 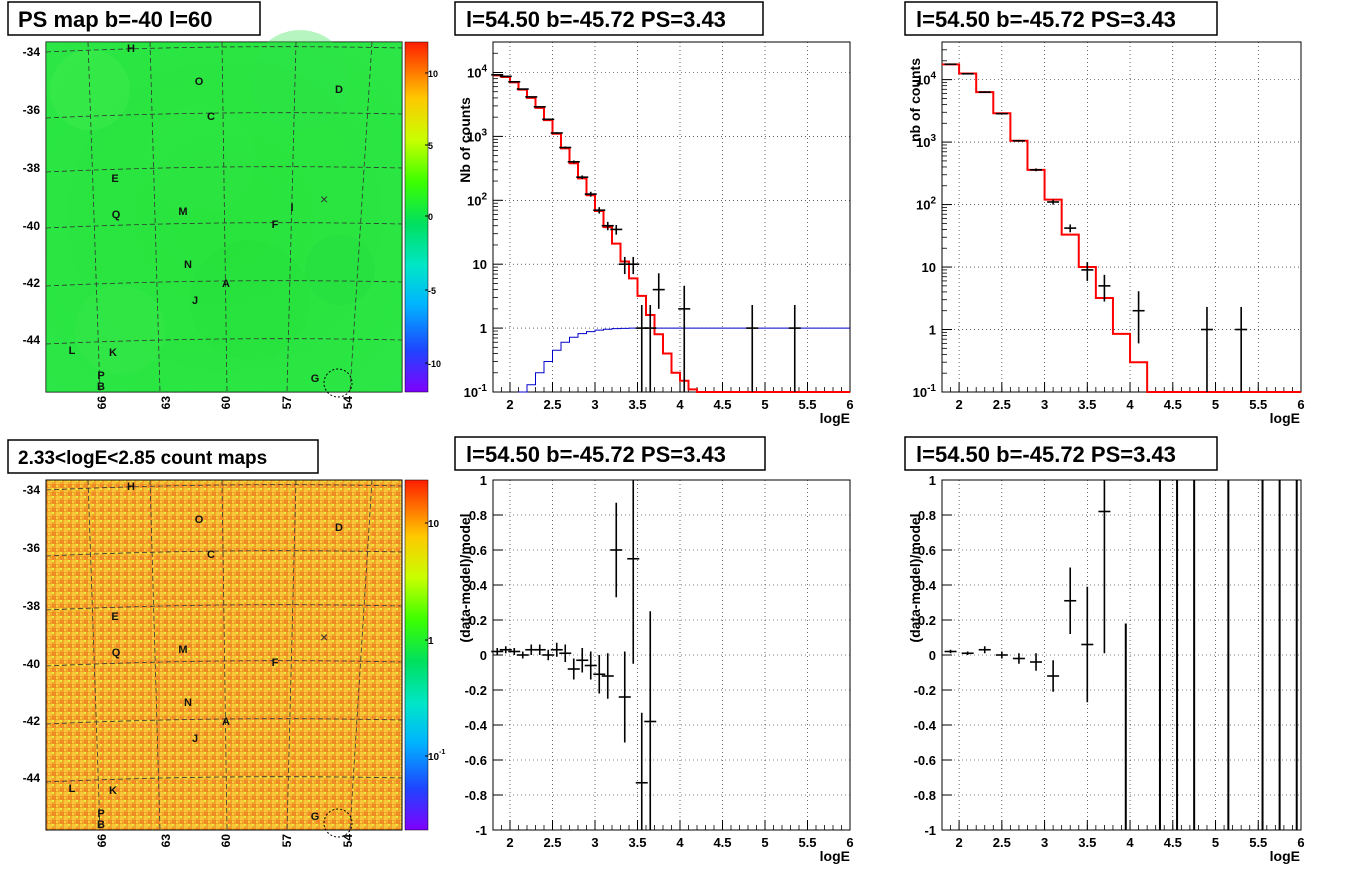 What do you see at coordinates (476, 795) in the screenshot?
I see `y-tick-label: -0.8` at bounding box center [476, 795].